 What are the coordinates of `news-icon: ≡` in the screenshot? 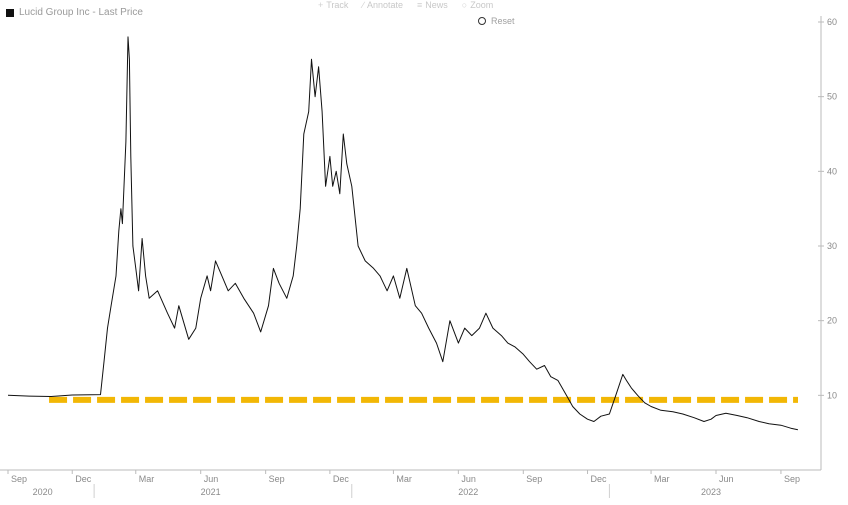 It's located at (419, 5).